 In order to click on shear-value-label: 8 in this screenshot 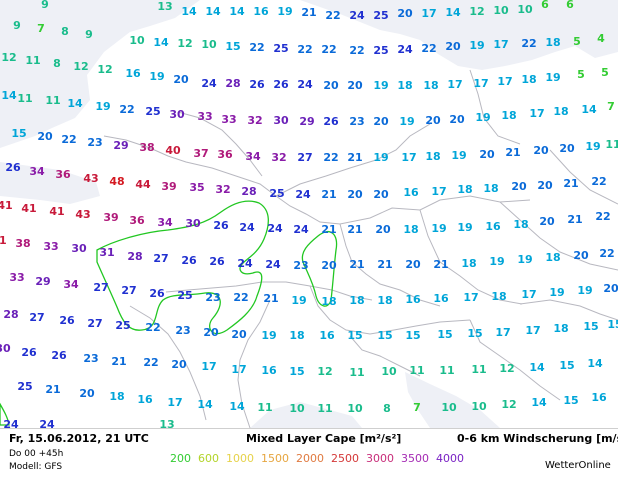, I will do `click(387, 408)`.